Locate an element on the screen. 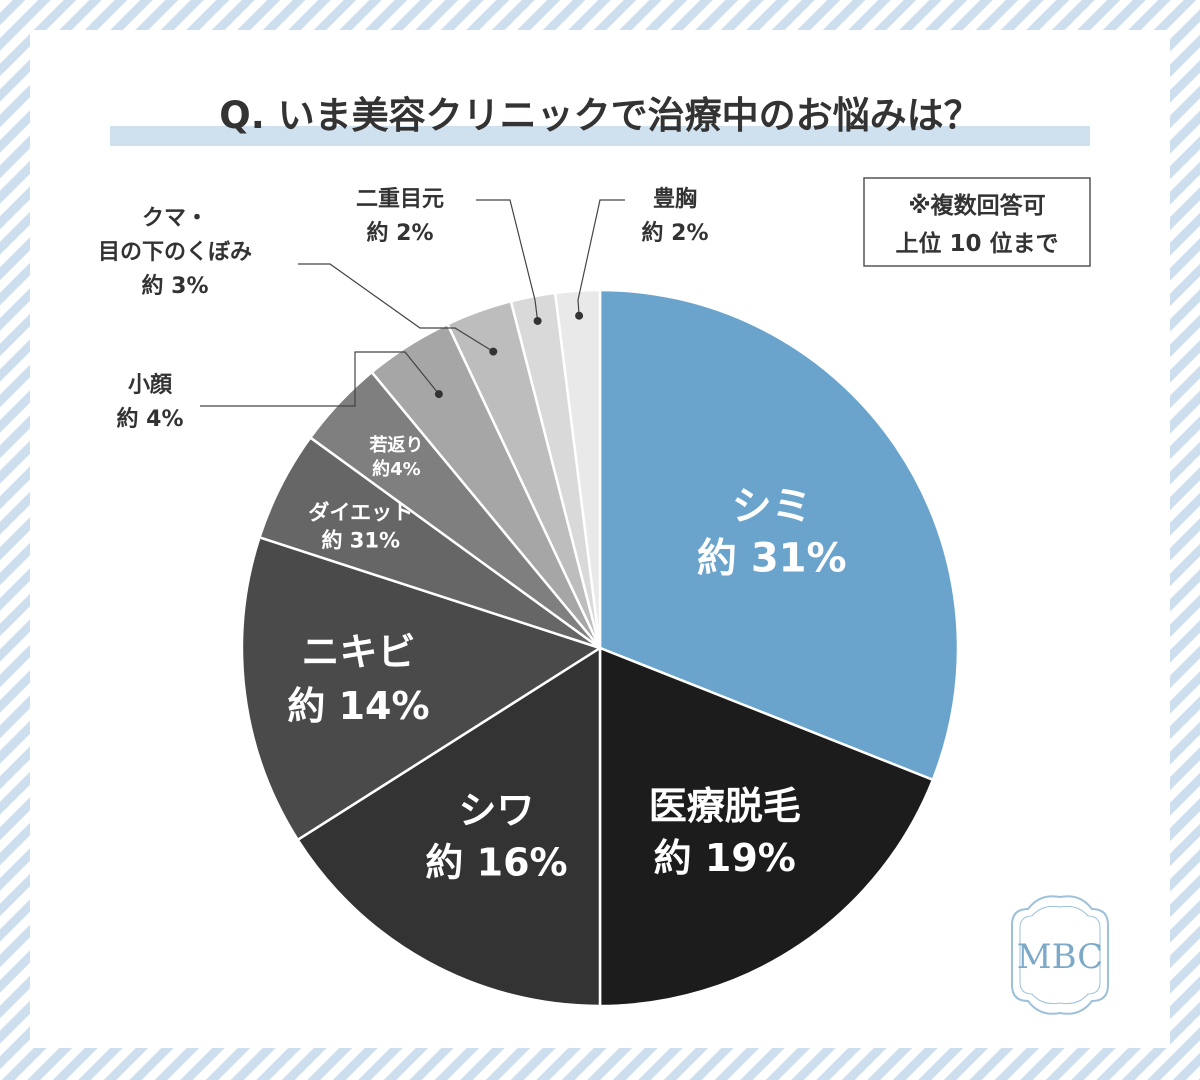  slice-label-value-7: 約 3% is located at coordinates (174, 286).